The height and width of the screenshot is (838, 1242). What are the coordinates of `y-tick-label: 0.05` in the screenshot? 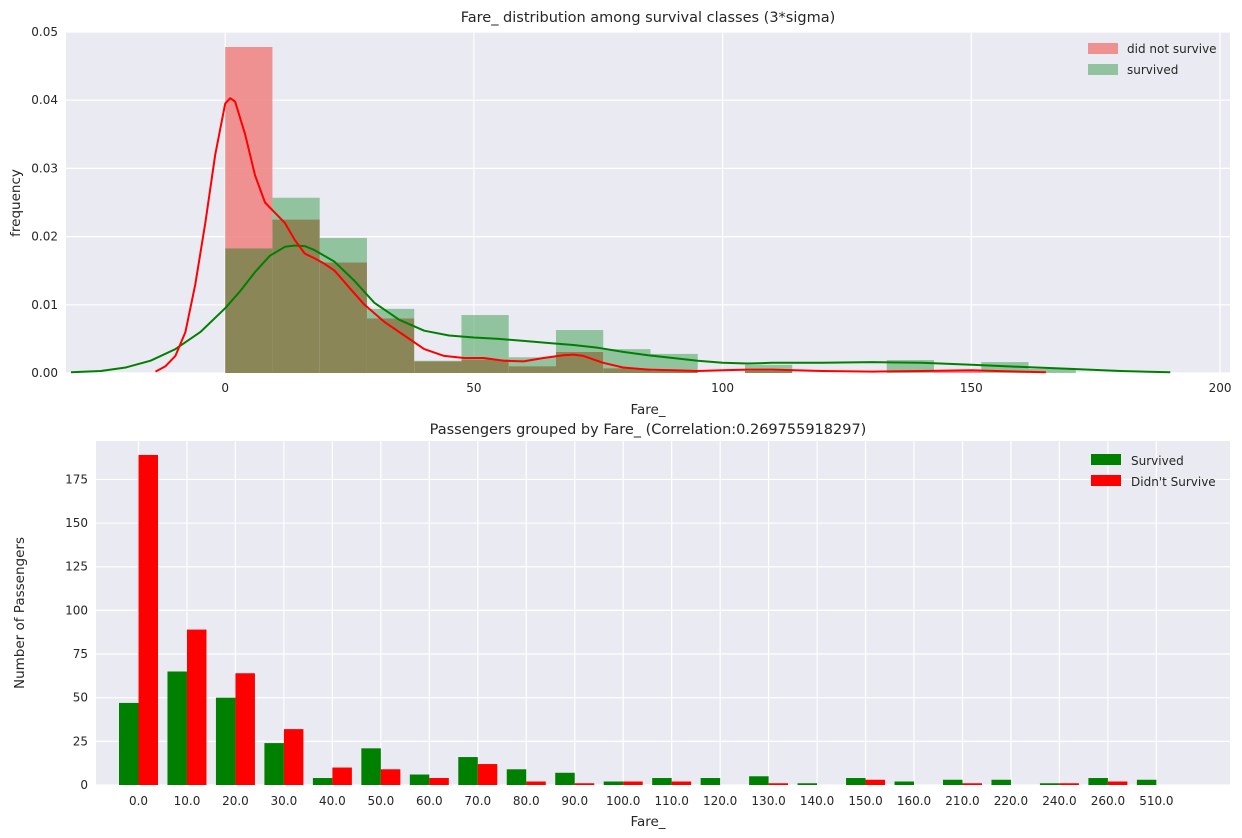 It's located at (44, 32).